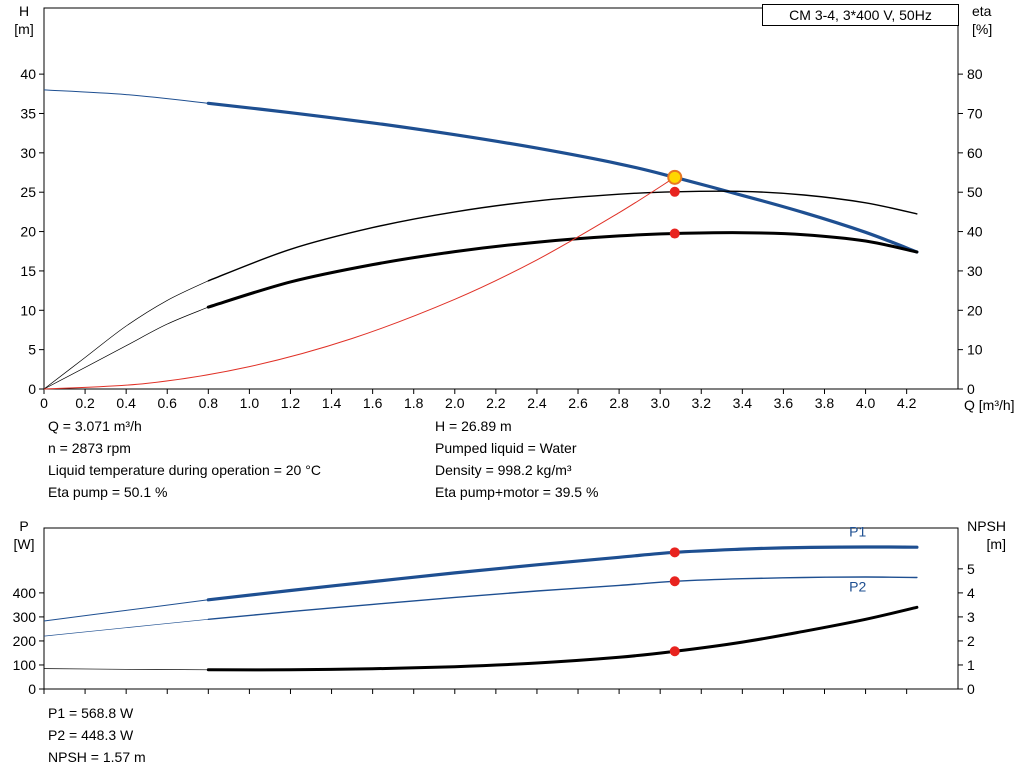 Image resolution: width=1024 pixels, height=781 pixels. I want to click on npsh-curve, so click(562, 638).